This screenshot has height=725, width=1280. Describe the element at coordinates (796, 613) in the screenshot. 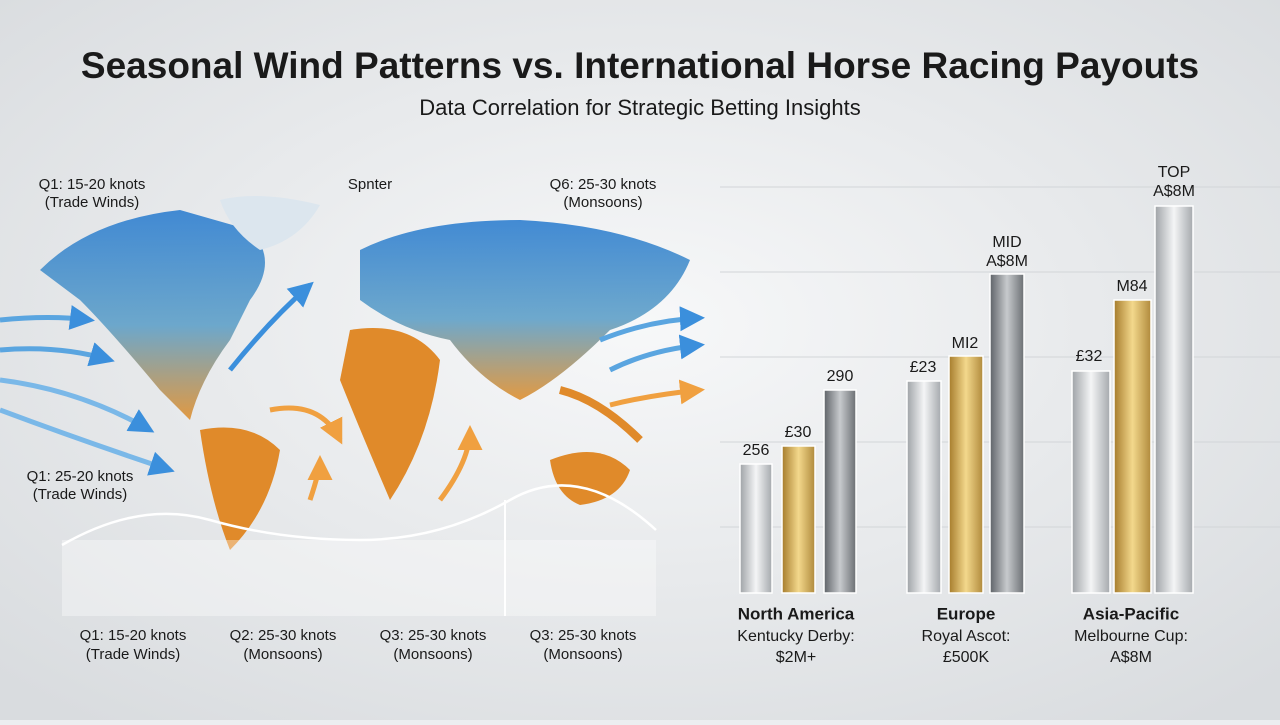

I see `region-label: North America` at that location.